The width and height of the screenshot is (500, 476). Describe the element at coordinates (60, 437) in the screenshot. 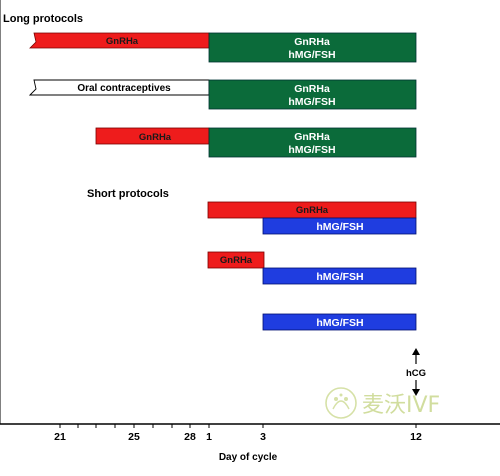

I see `tick-label-21: 21` at that location.